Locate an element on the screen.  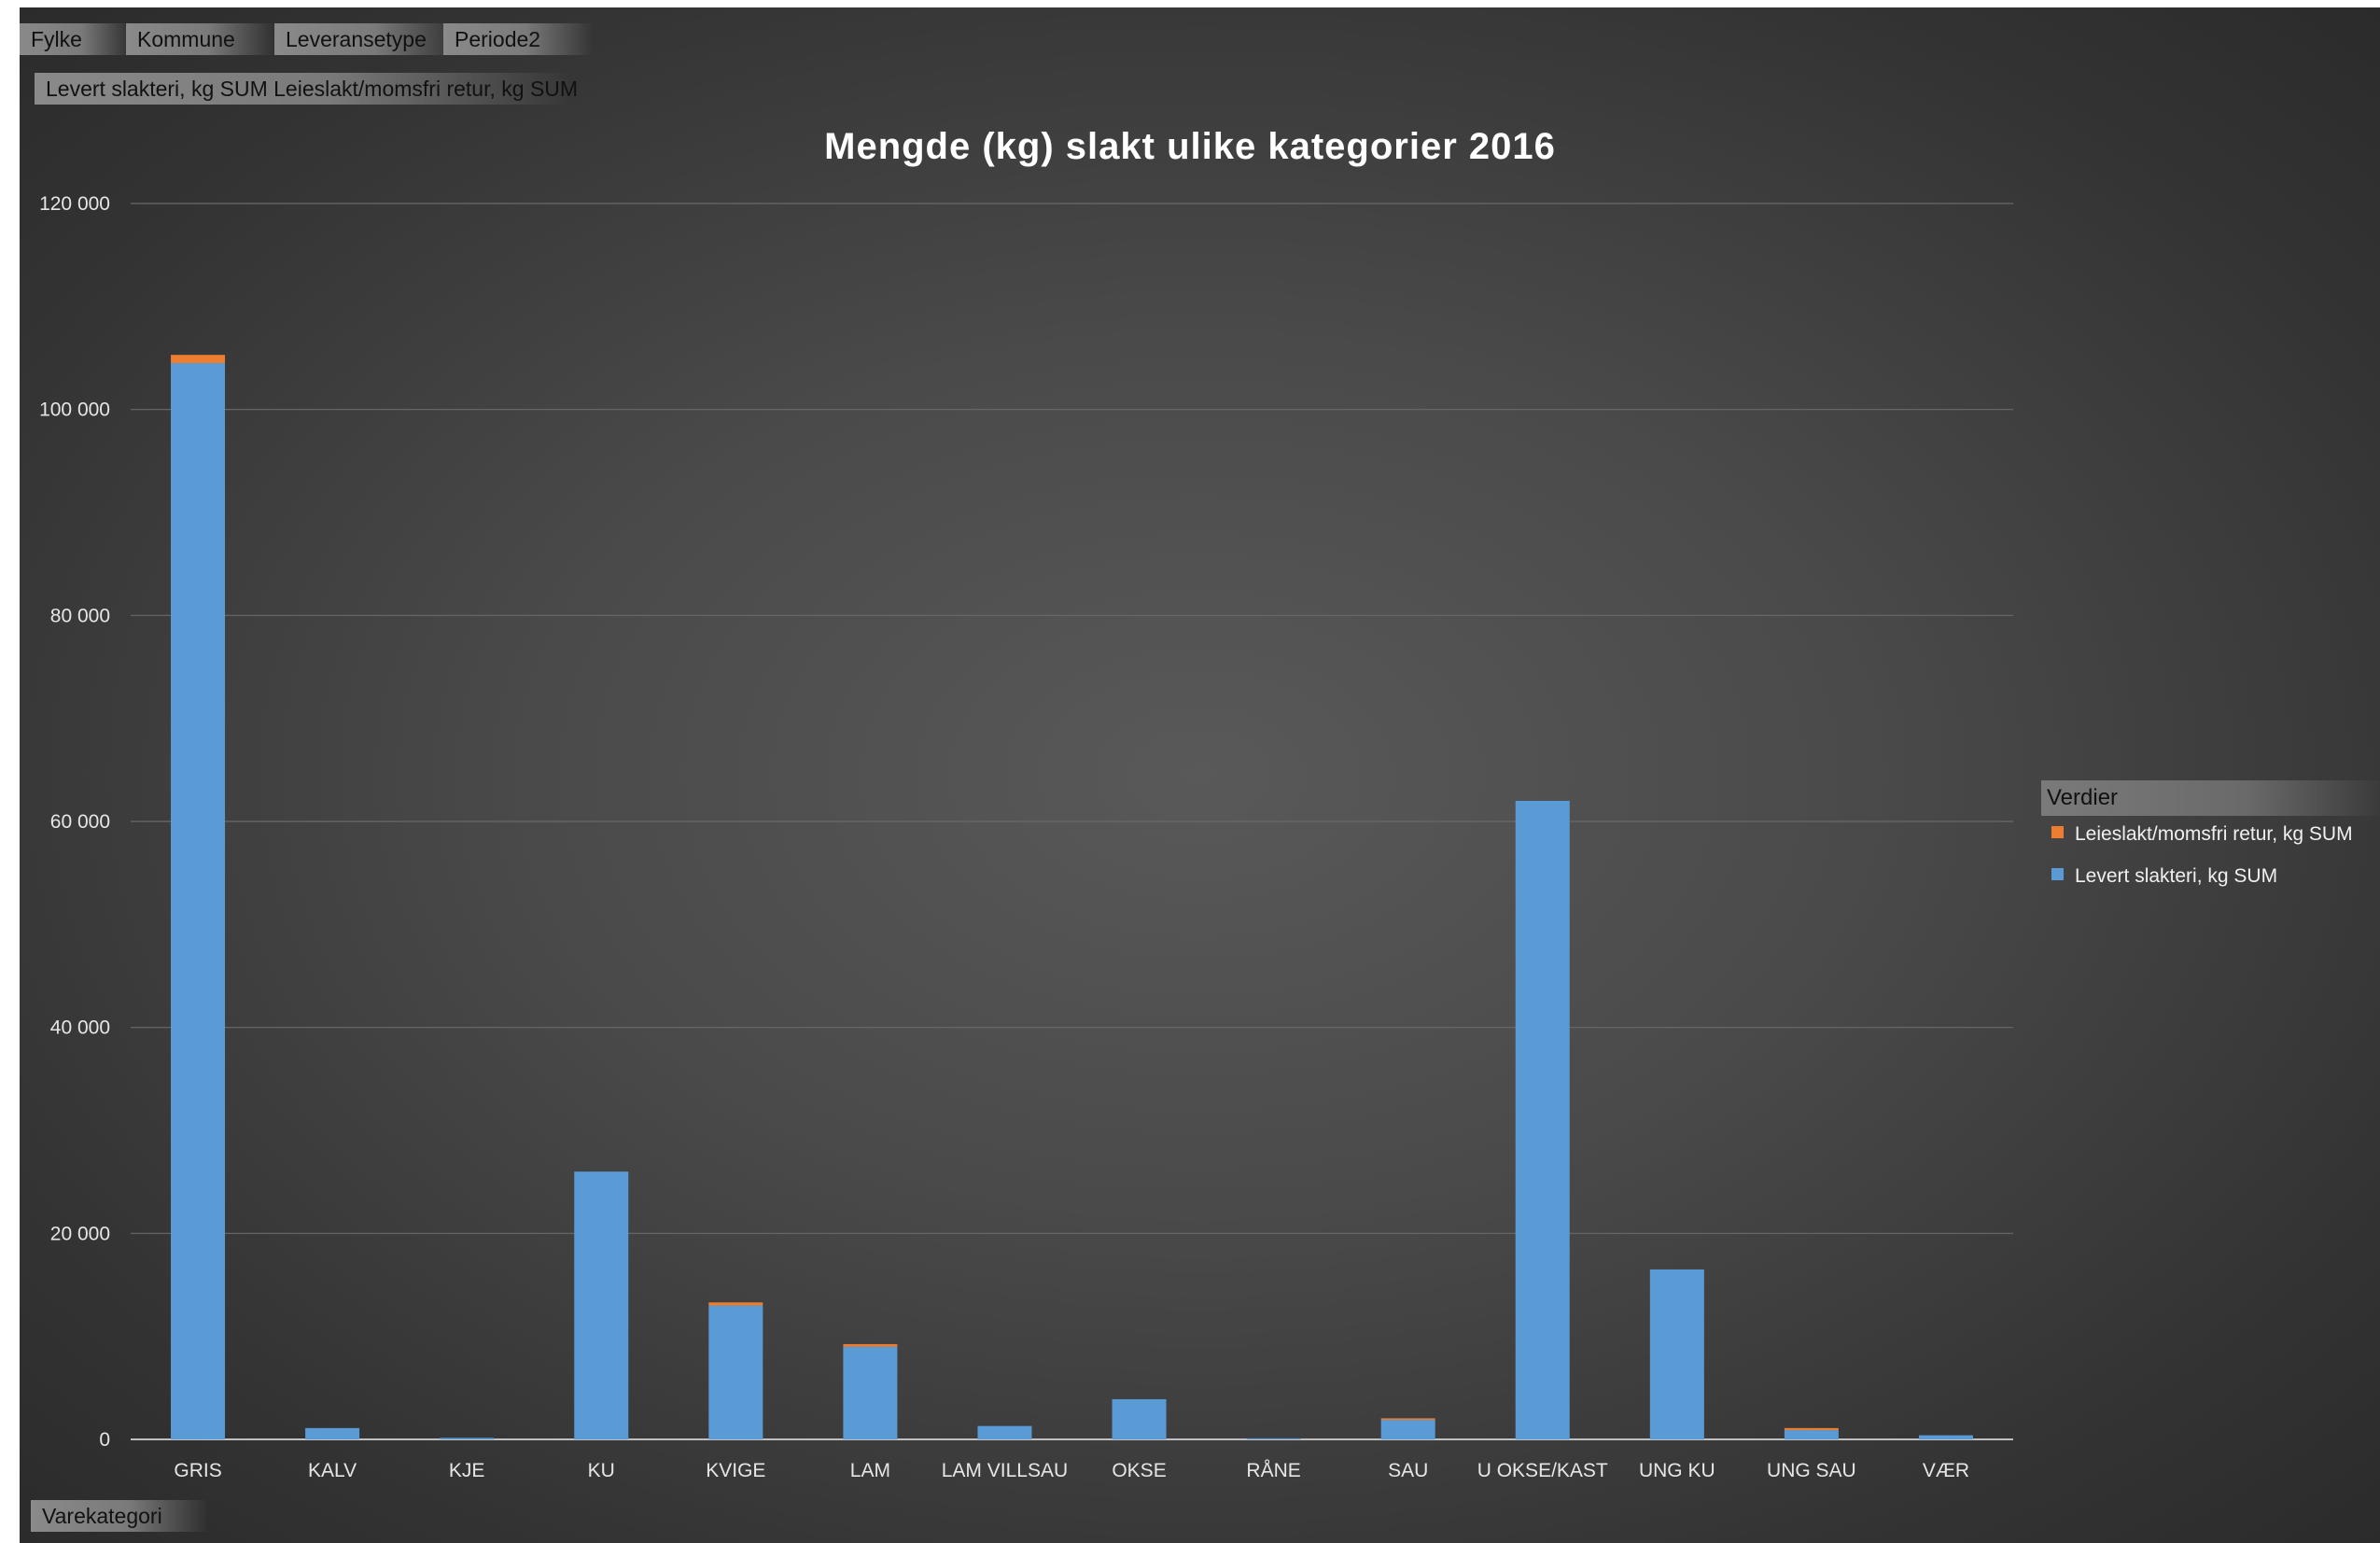
bar-levert-okse is located at coordinates (1139, 1418).